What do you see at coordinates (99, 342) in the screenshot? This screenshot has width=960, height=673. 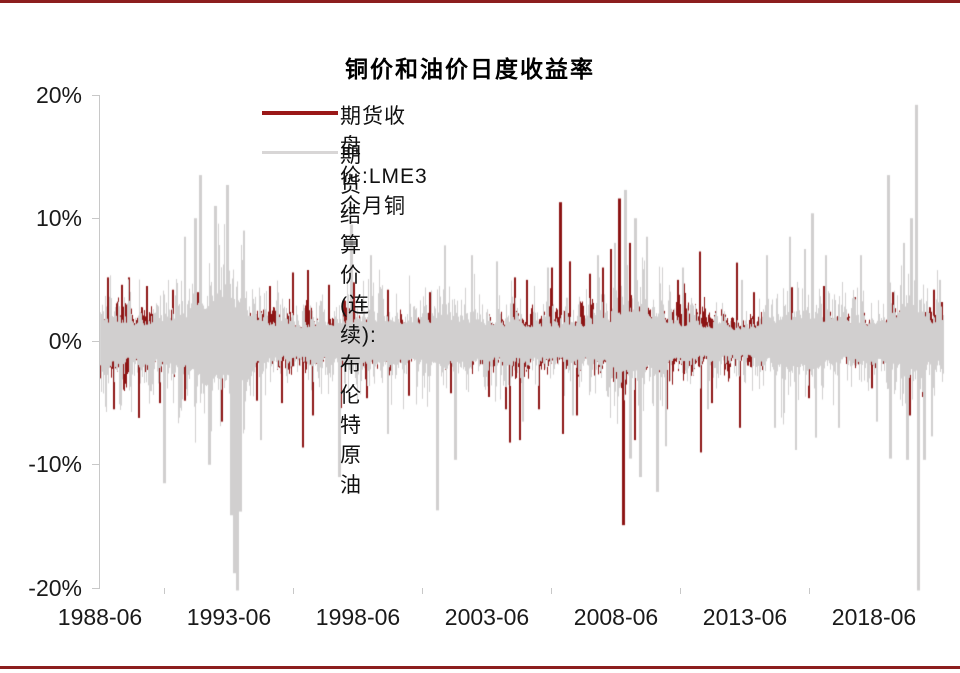 I see `y-axis-line` at bounding box center [99, 342].